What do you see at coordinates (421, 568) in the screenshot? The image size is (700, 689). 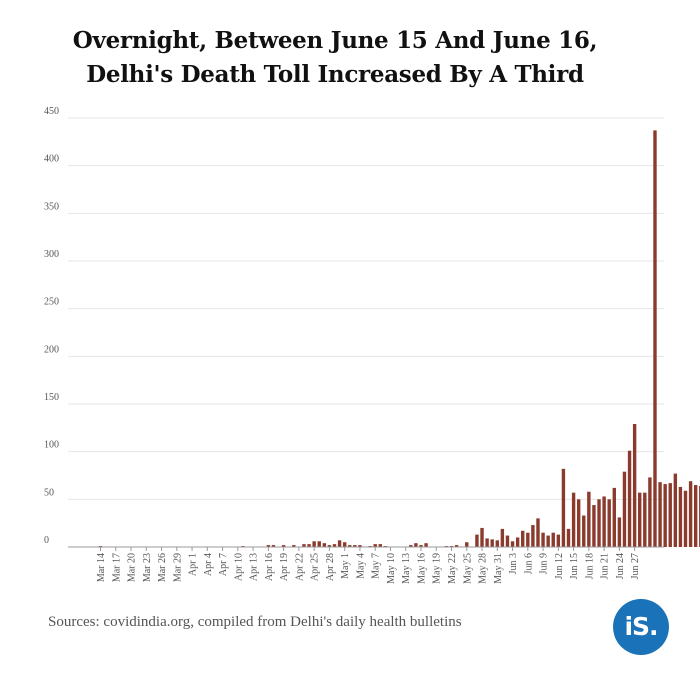 I see `x-tick-label: May 16` at bounding box center [421, 568].